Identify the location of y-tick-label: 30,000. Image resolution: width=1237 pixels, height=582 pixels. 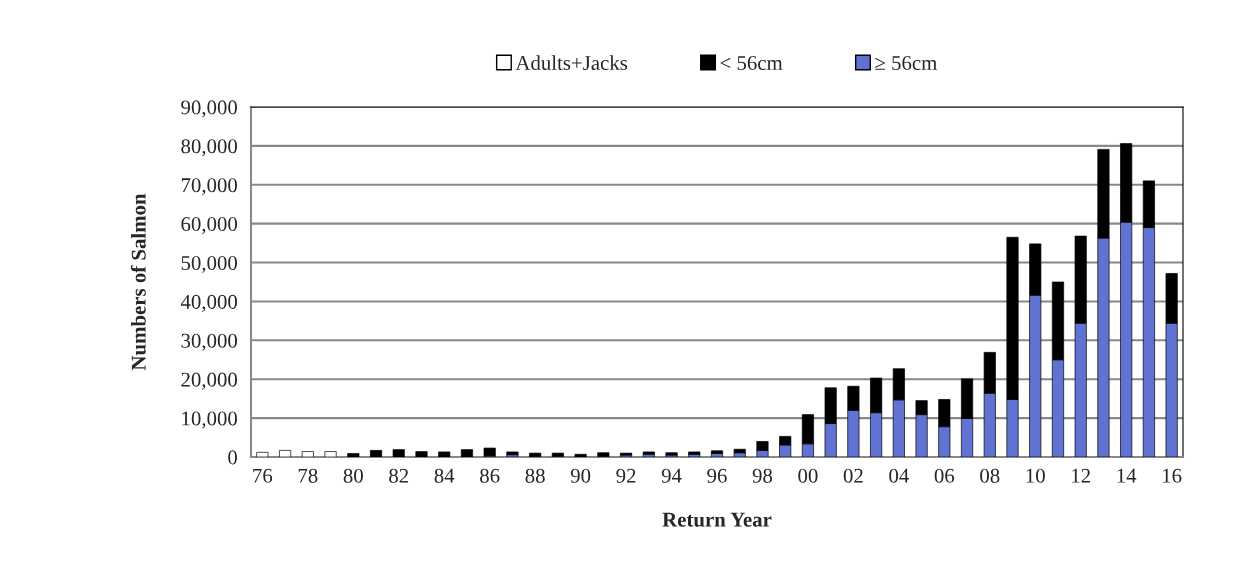
(209, 342).